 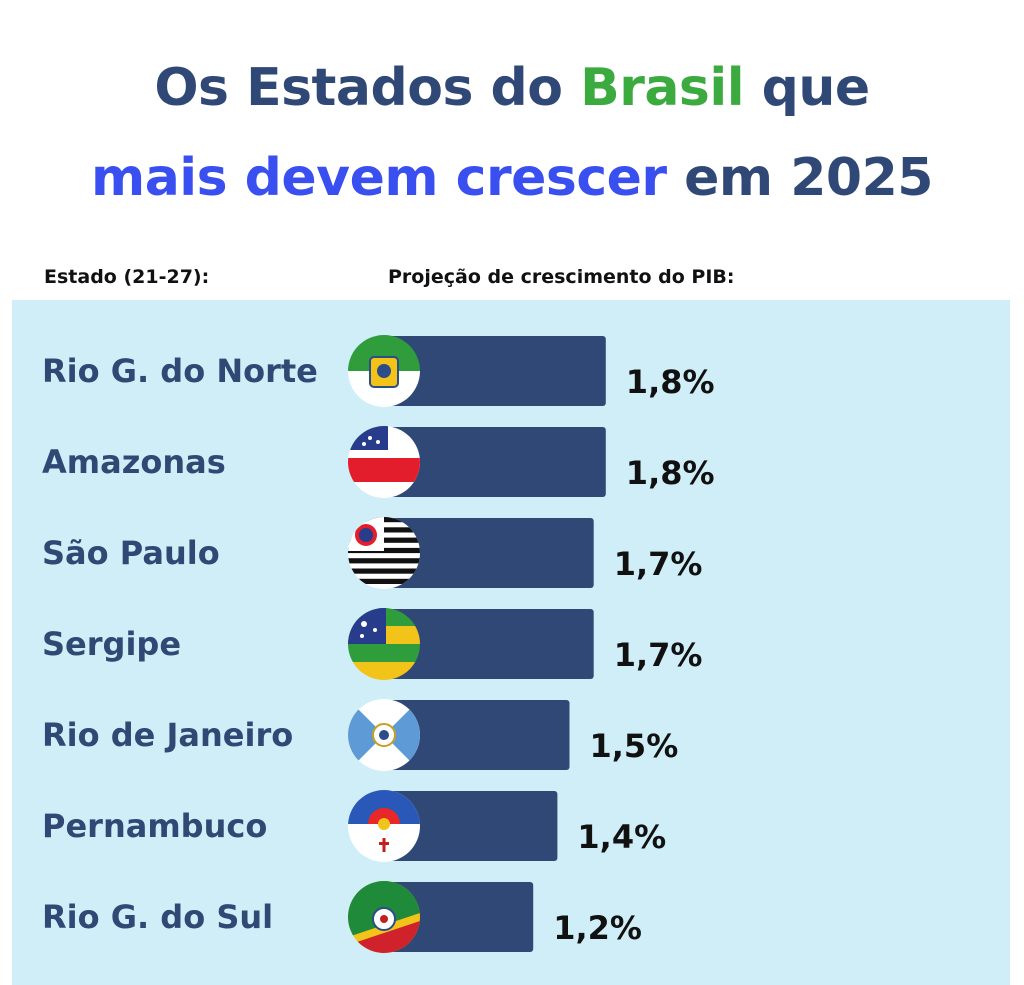 I want to click on title-line-1: Os Estados do Brasil que, so click(x=512, y=88).